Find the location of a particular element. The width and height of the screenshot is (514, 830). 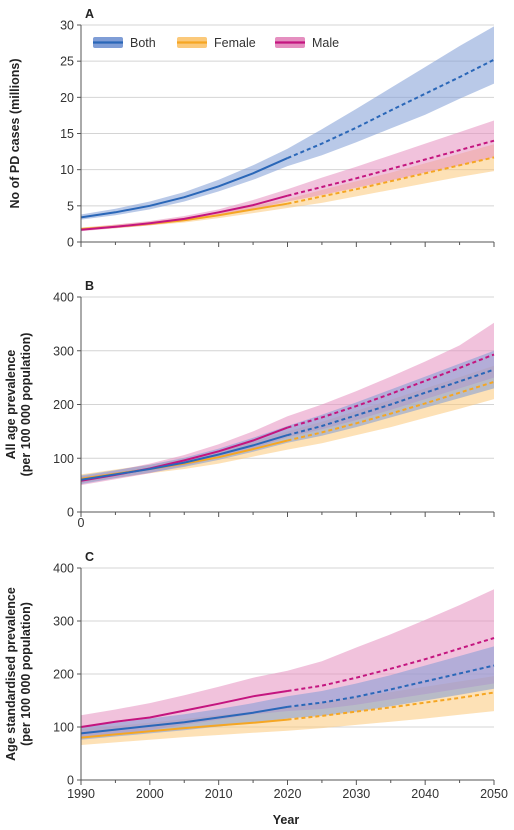

y-axis-label: All age prevalence is located at coordinates (11, 405).